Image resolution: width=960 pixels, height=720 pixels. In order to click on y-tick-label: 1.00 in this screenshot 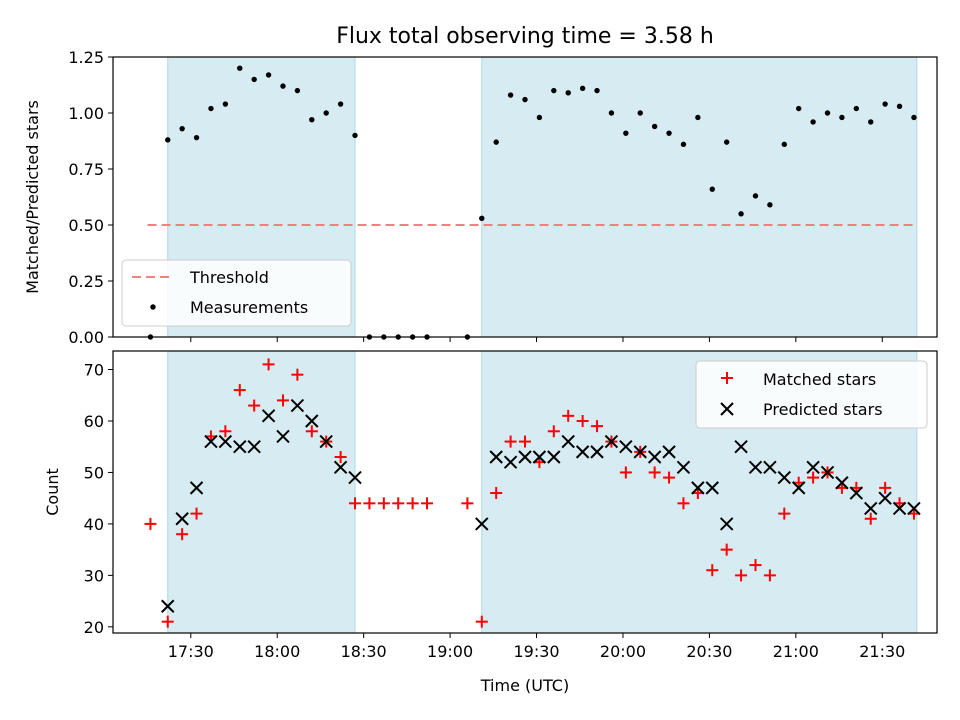, I will do `click(86, 113)`.